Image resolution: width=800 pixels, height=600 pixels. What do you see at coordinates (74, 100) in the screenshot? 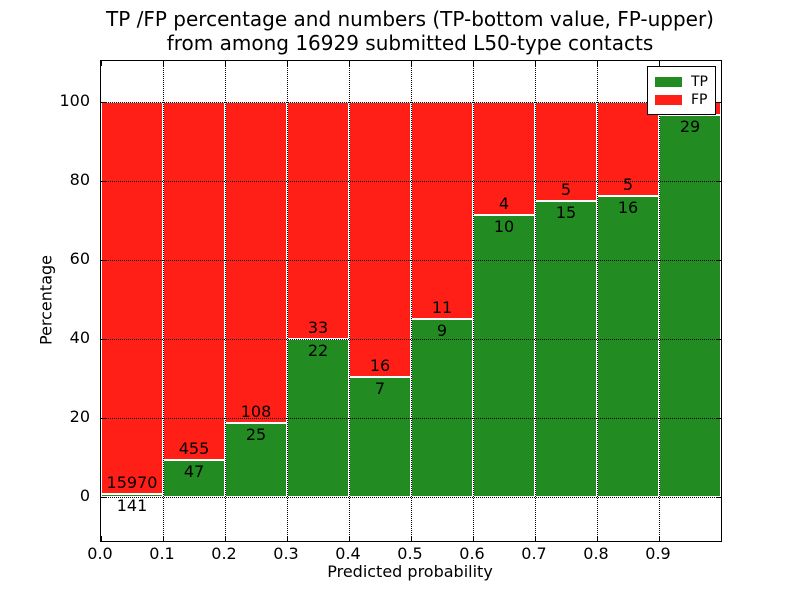
I see `y-tick-label: 100` at bounding box center [74, 100].